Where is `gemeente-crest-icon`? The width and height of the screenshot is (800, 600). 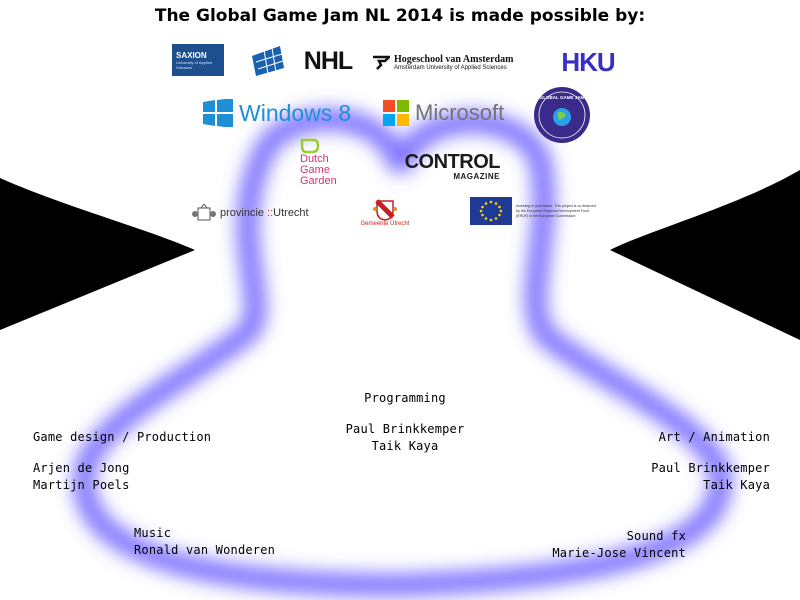 gemeente-crest-icon is located at coordinates (385, 210).